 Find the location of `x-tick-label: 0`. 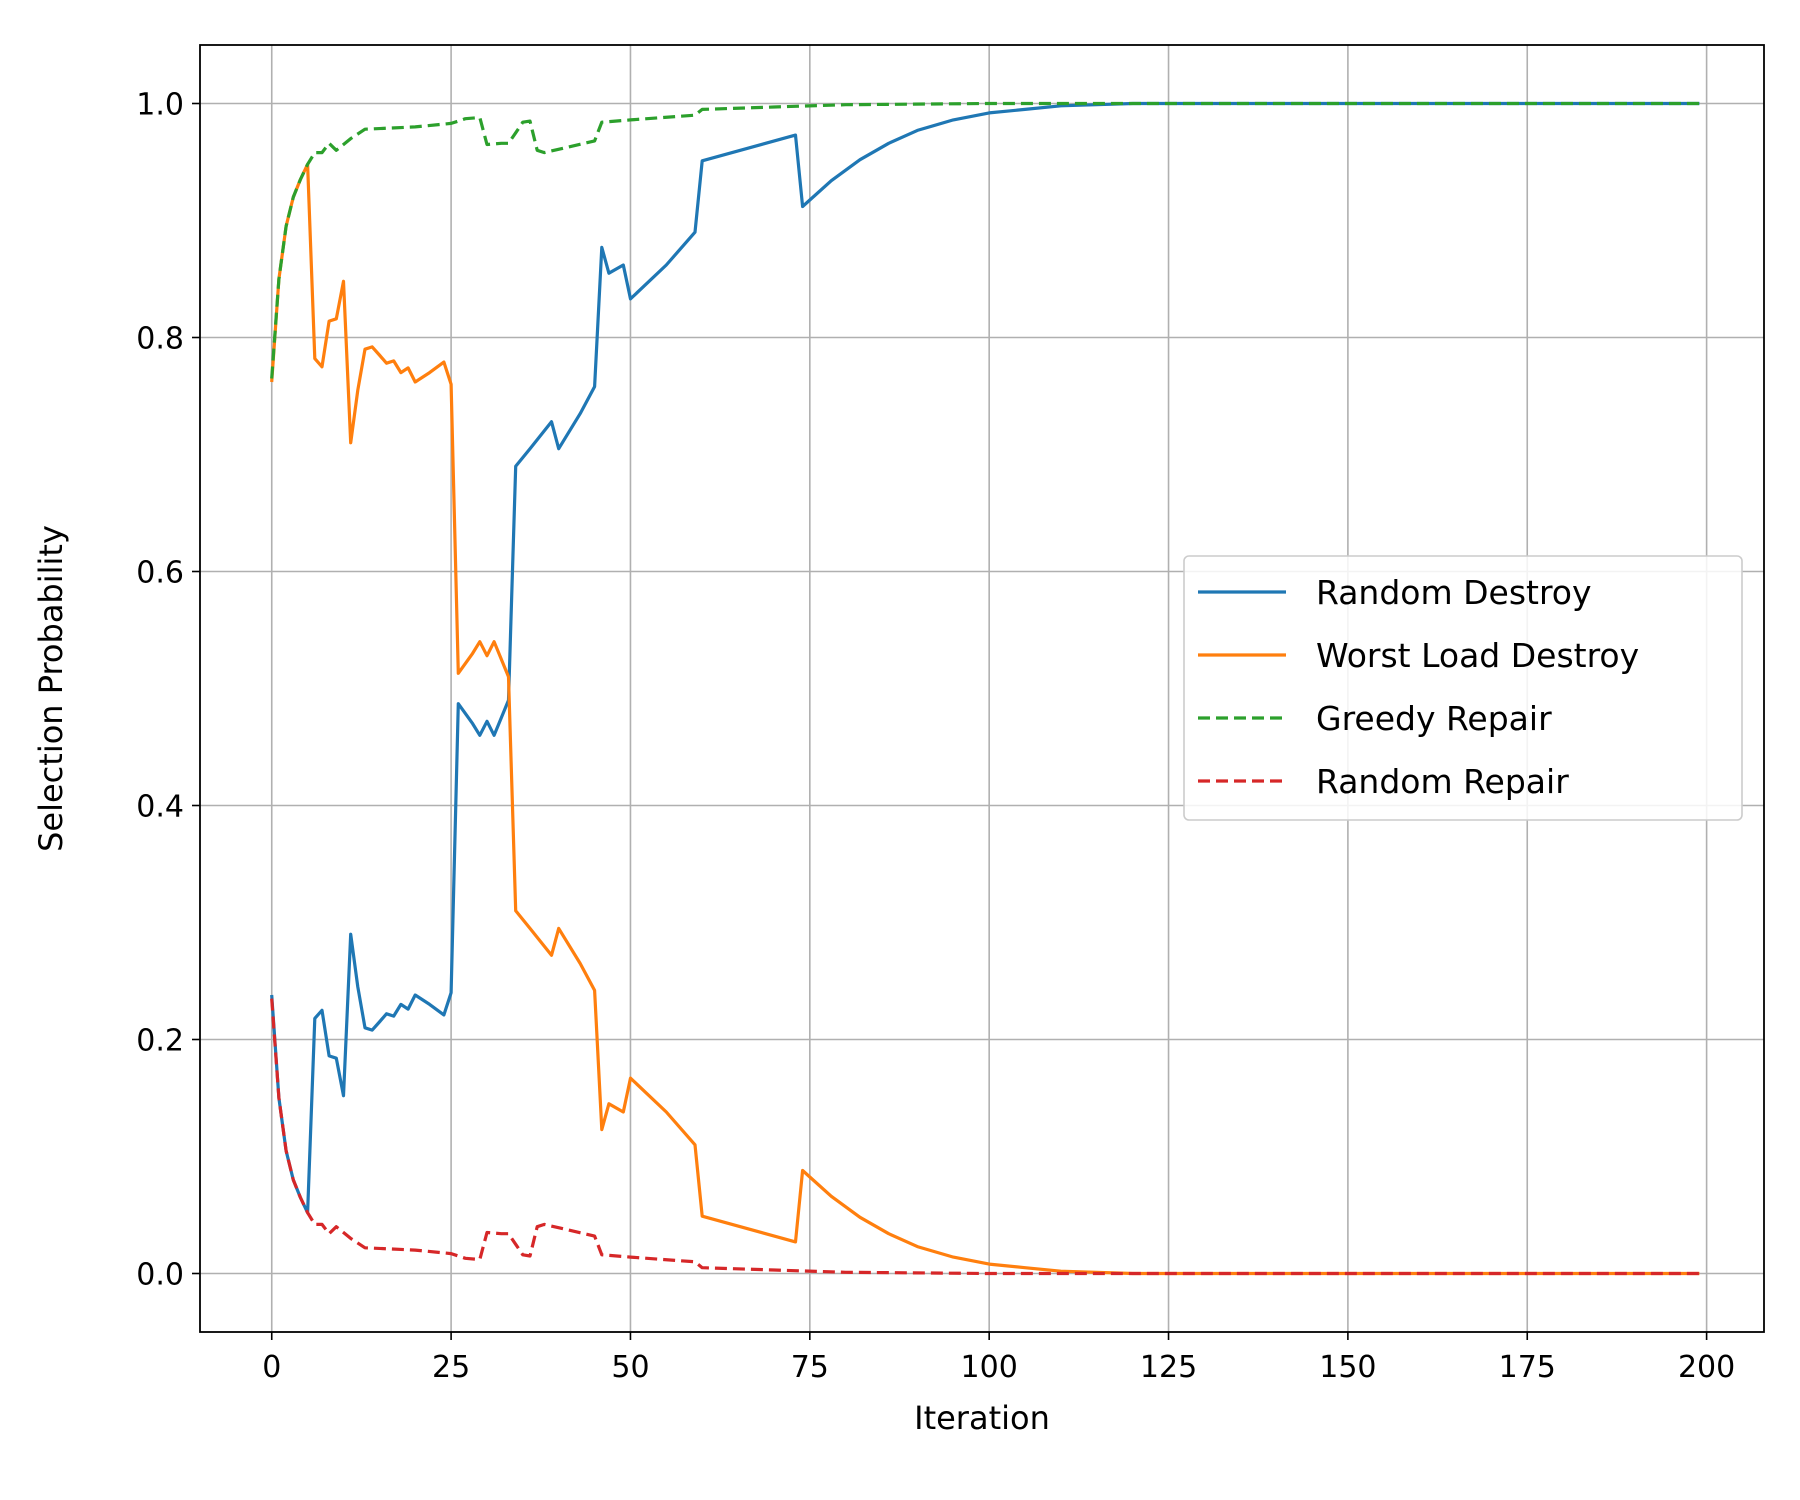

x-tick-label: 0 is located at coordinates (271, 1367).